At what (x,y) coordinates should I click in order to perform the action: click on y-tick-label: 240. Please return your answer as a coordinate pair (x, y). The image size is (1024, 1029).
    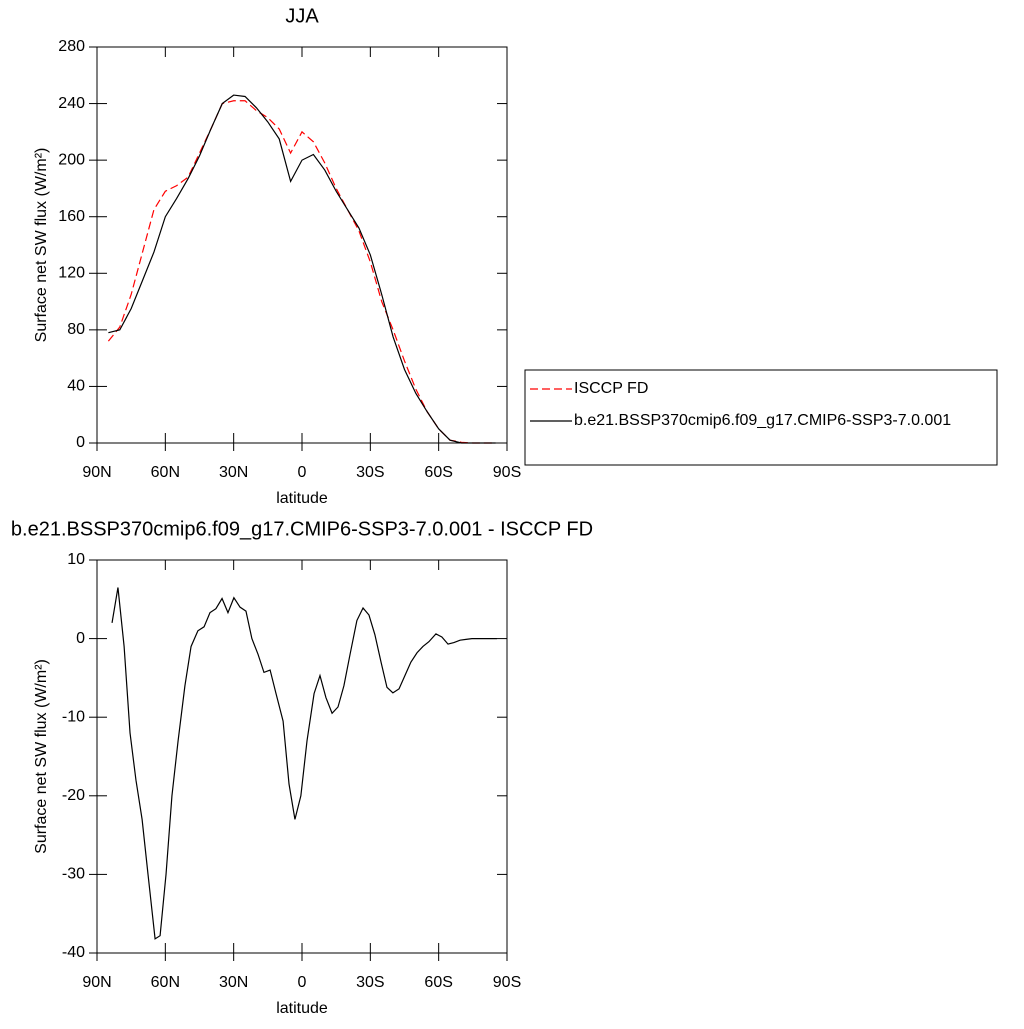
    Looking at the image, I should click on (71, 103).